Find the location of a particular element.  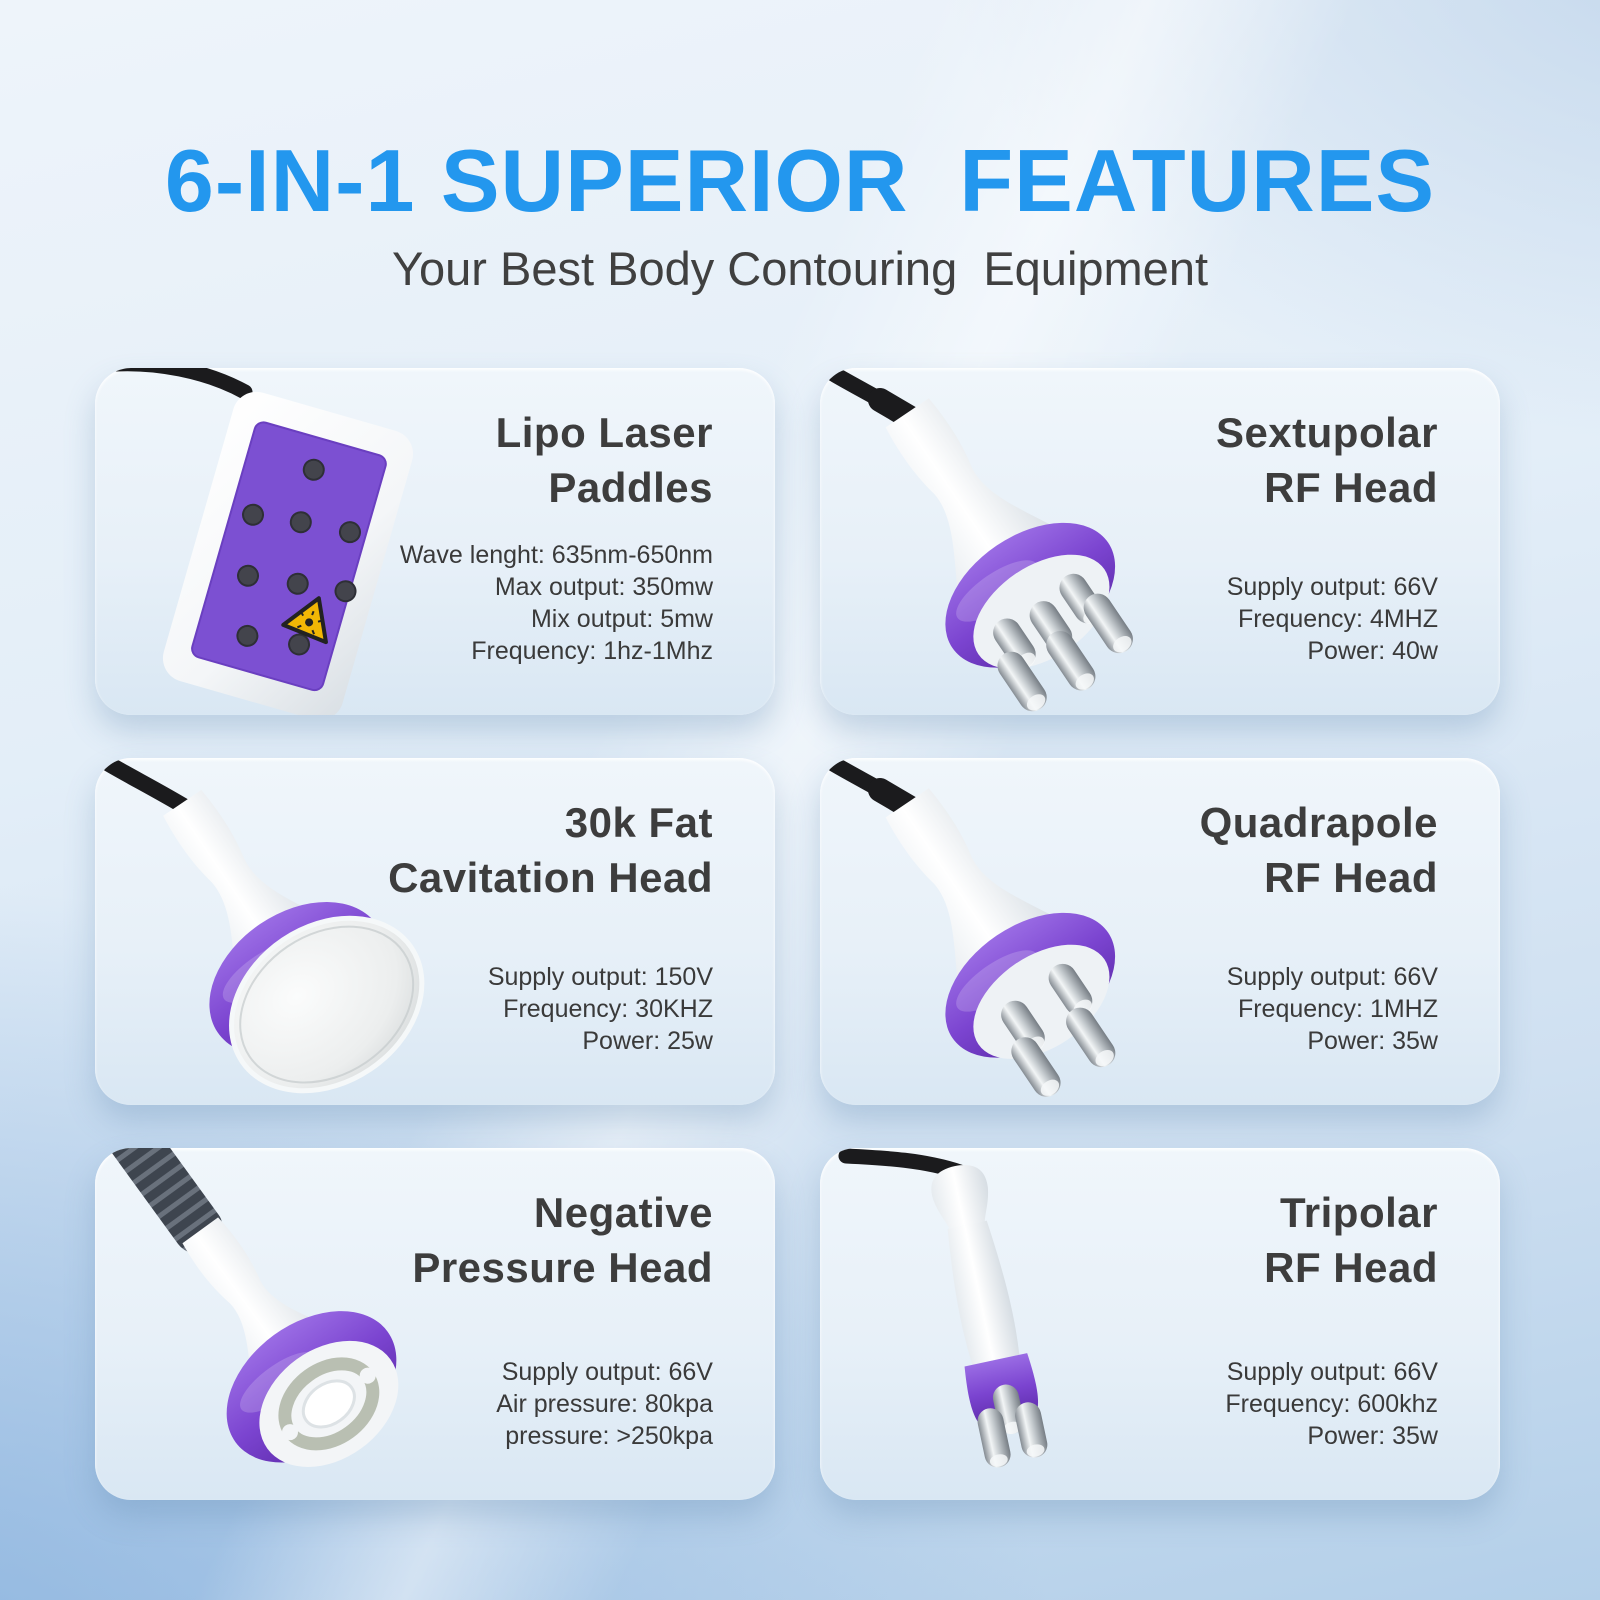

cavitation-head-icon is located at coordinates (263, 926).